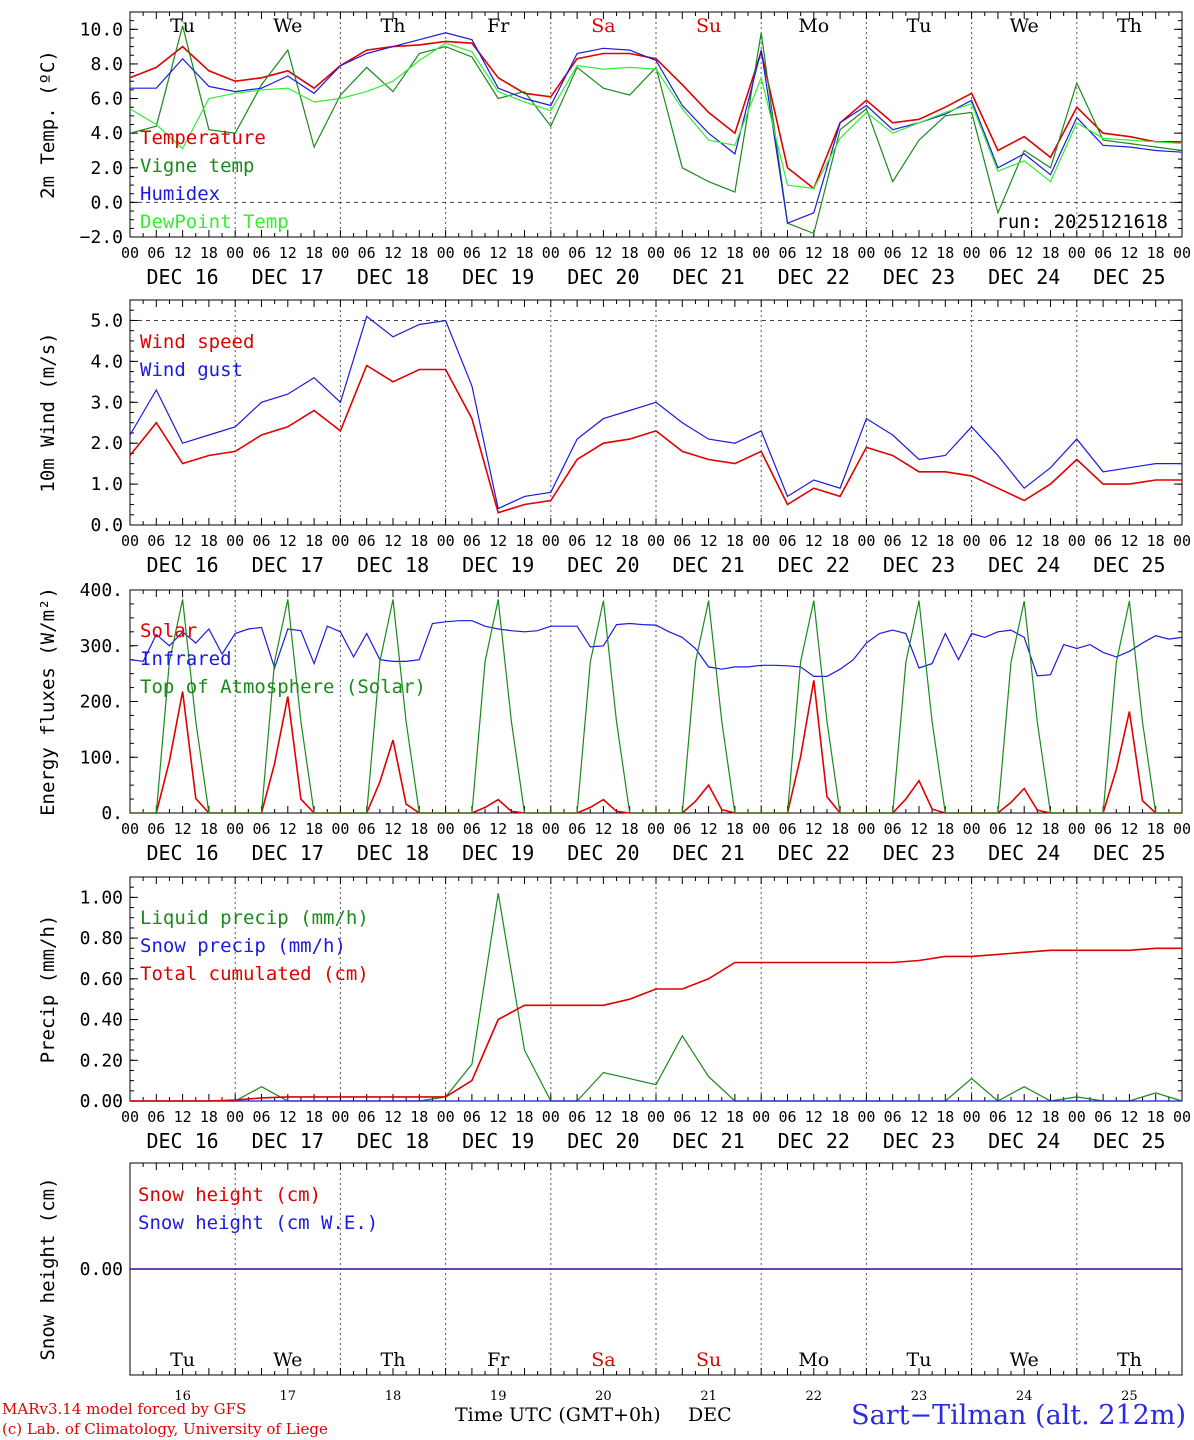 This screenshot has height=1440, width=1194. What do you see at coordinates (656, 706) in the screenshot?
I see `series-line-top-of-atmosphere-solar` at bounding box center [656, 706].